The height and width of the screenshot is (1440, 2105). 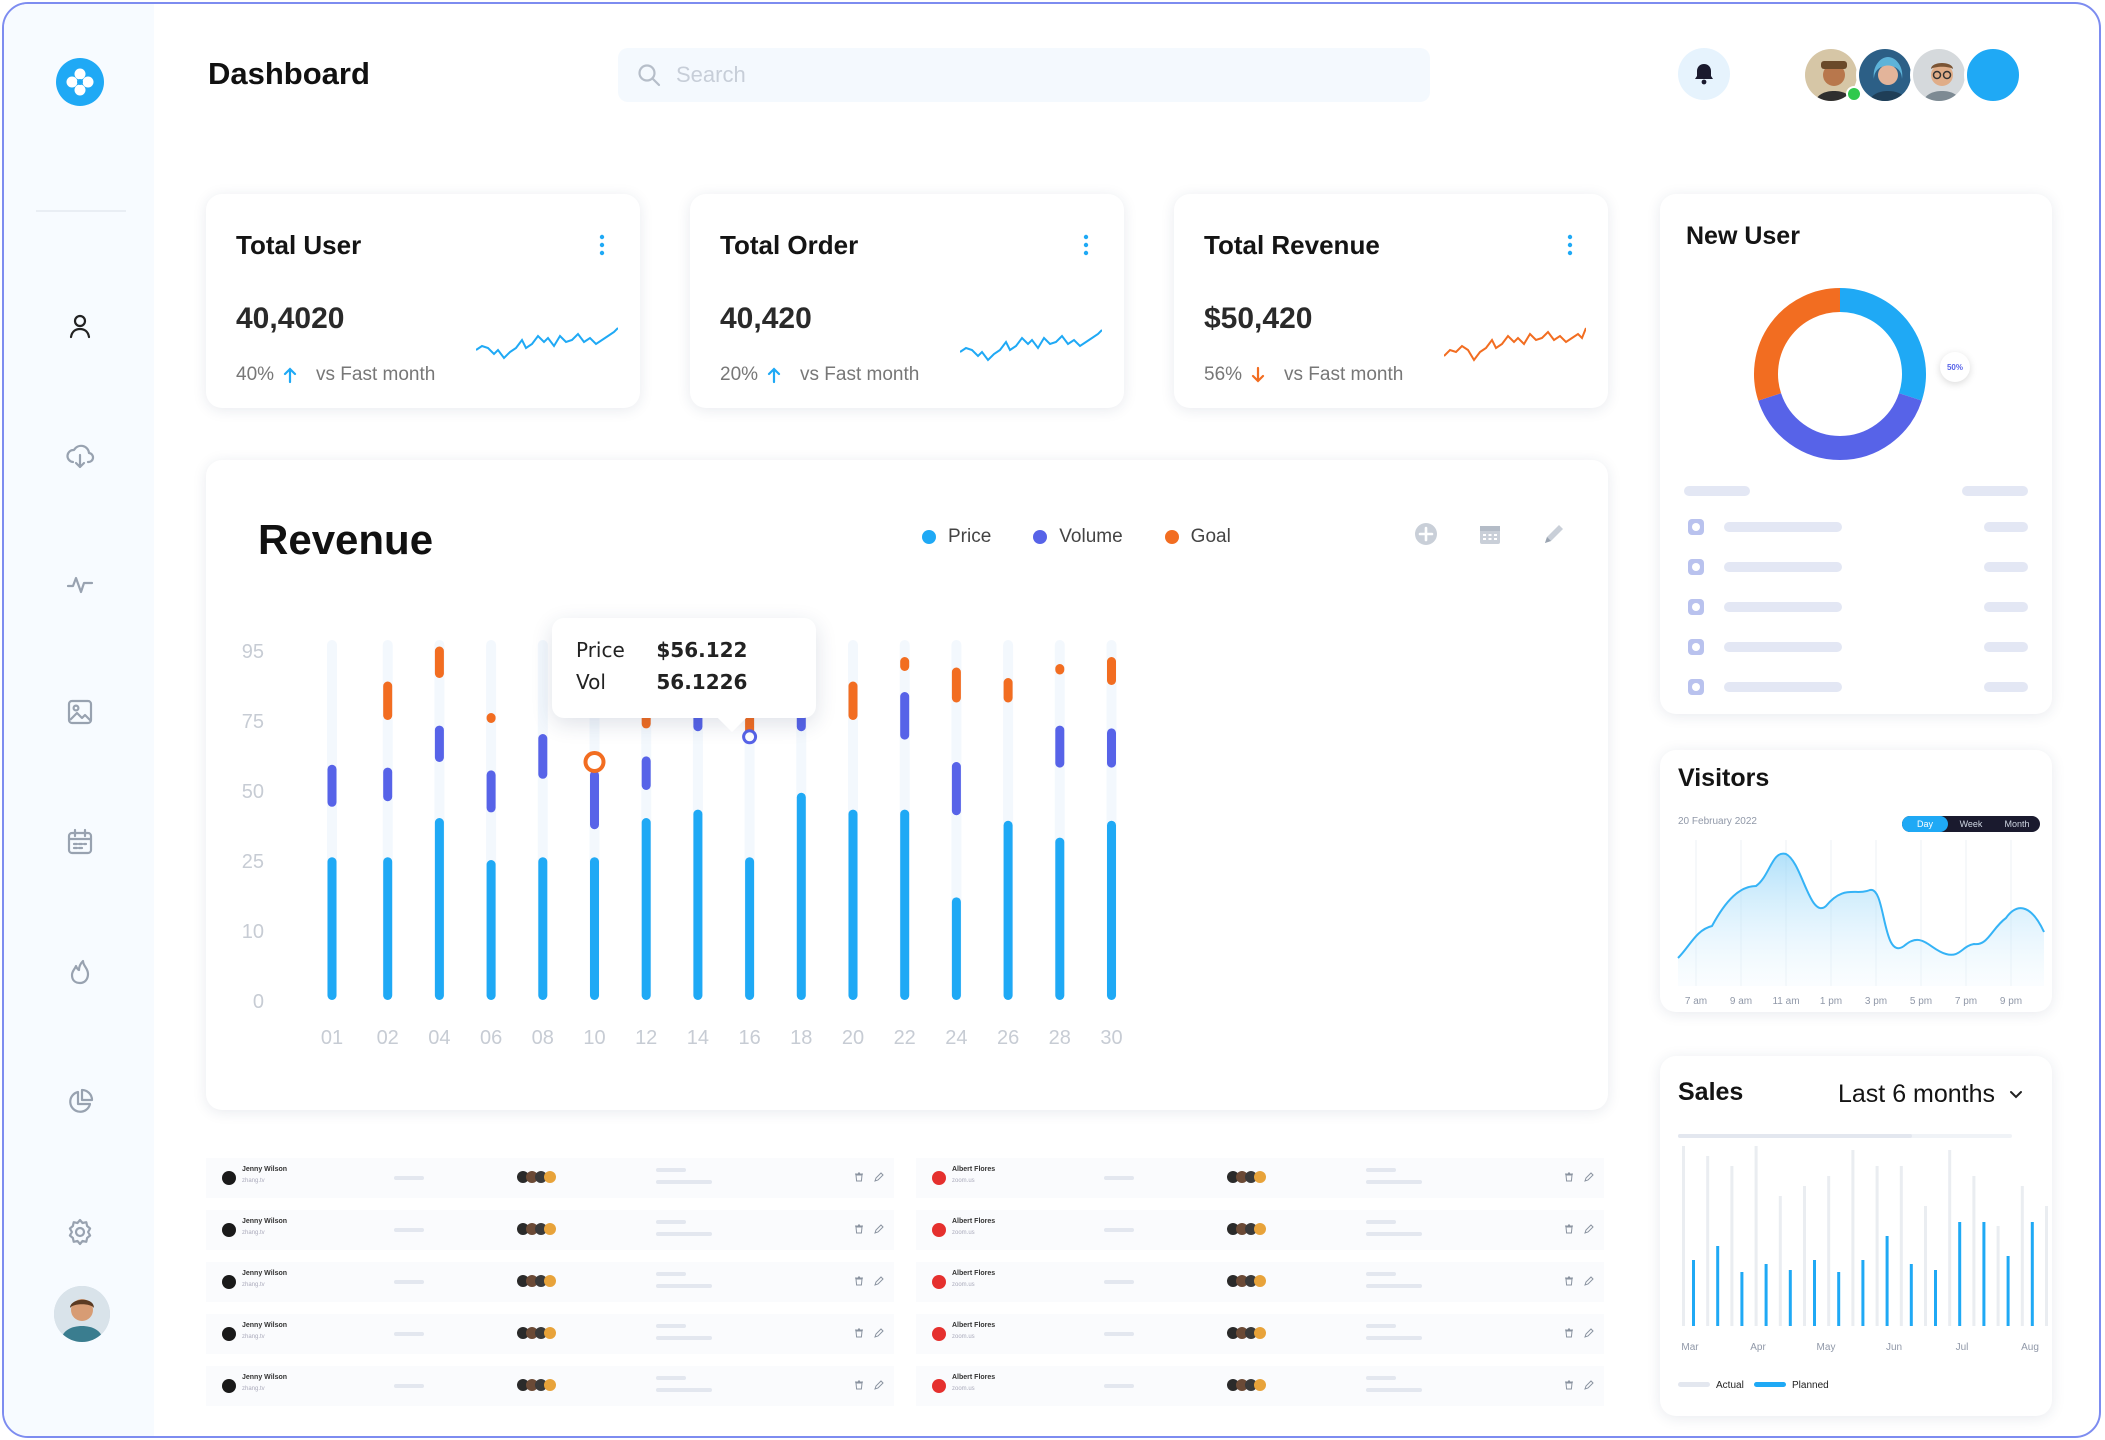 What do you see at coordinates (1993, 75) in the screenshot?
I see `more-users-avatar` at bounding box center [1993, 75].